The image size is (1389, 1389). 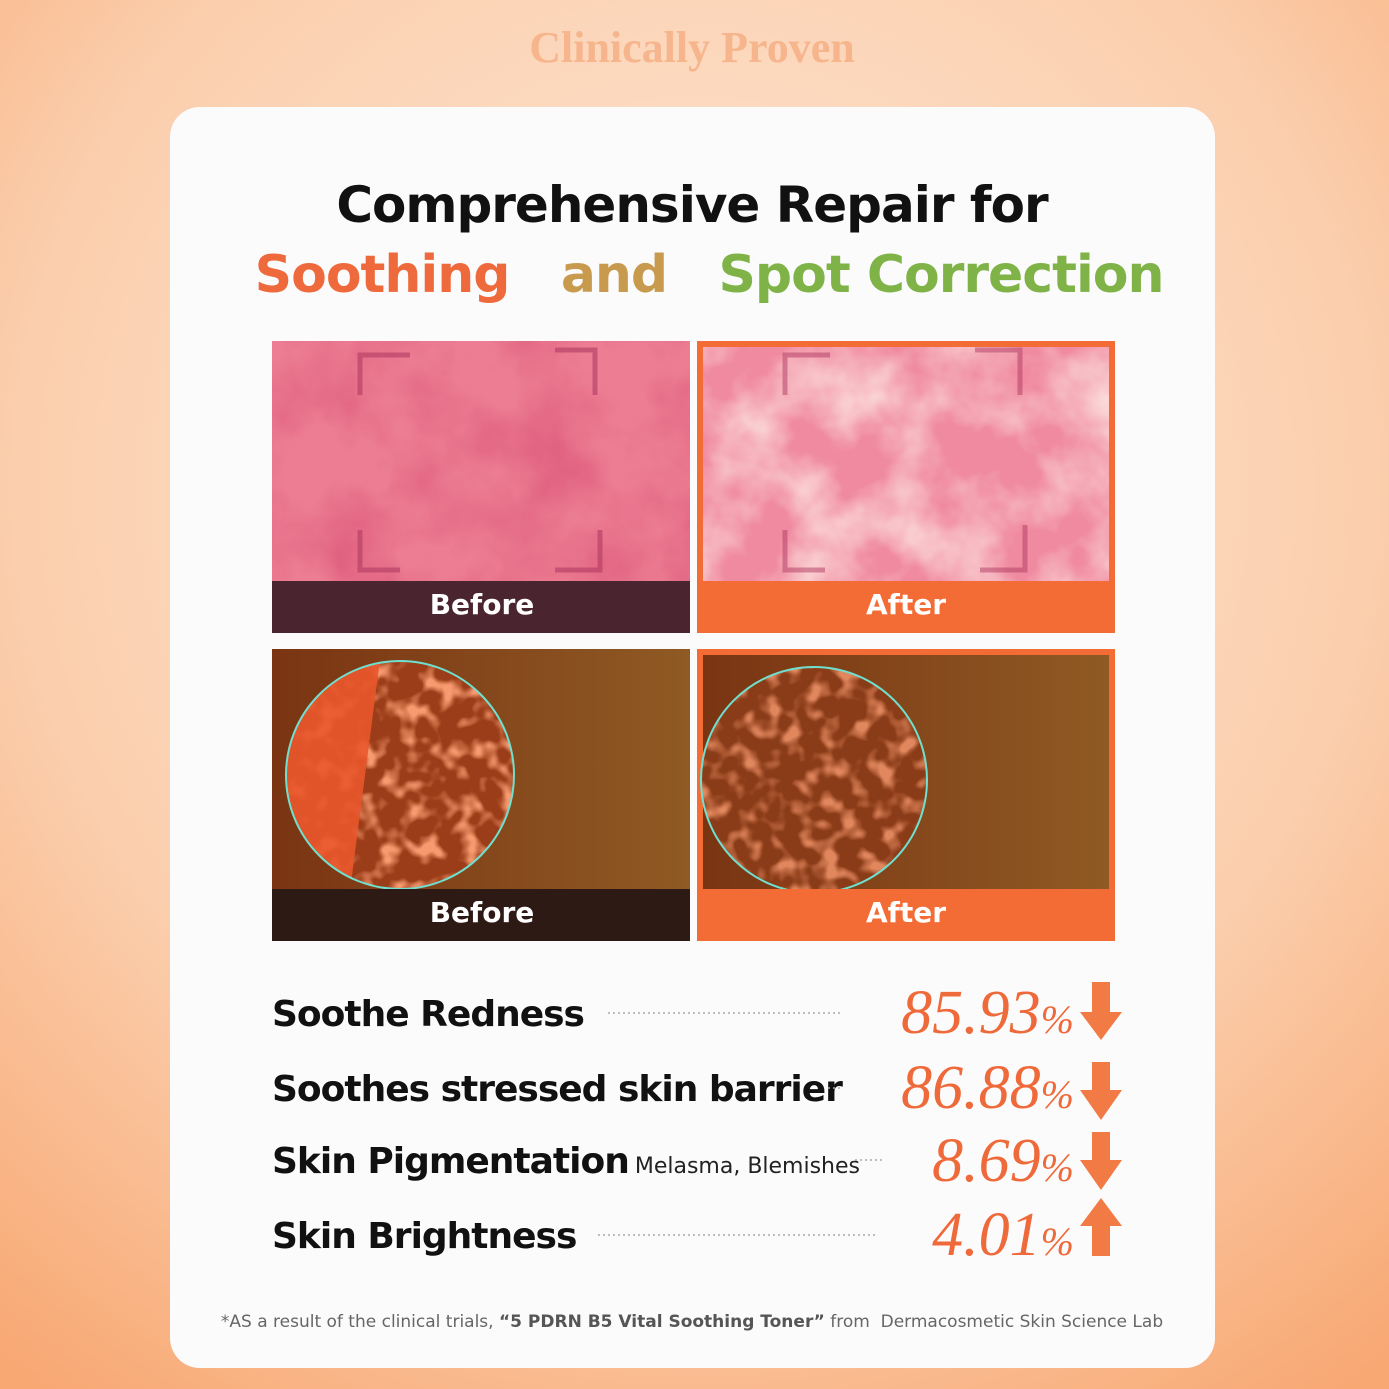 I want to click on stat-row: Soothe Redness 85.93%, so click(x=697, y=1013).